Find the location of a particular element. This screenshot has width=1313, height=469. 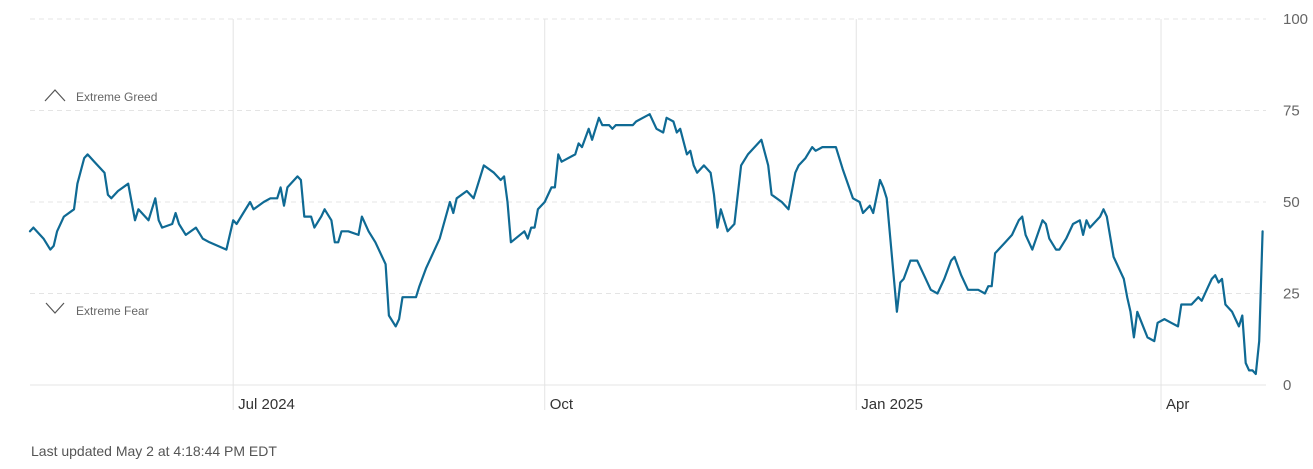

last-updated-text: Last updated May 2 at 4:18:44 PM EDT is located at coordinates (154, 451).